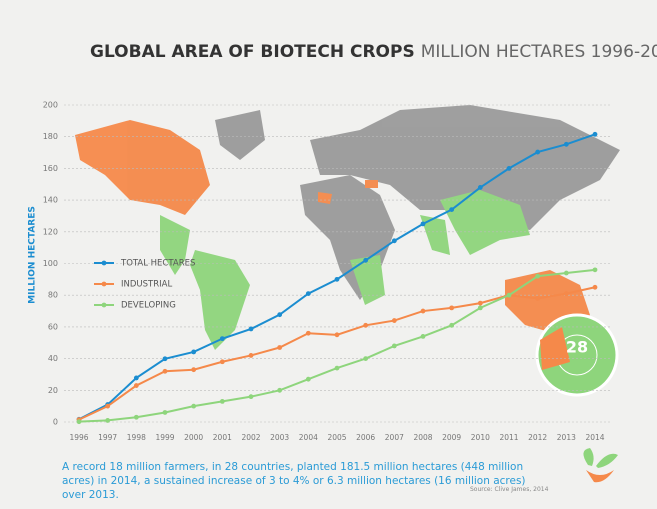 This screenshot has height=509, width=657. Describe the element at coordinates (600, 465) in the screenshot. I see `logo` at that location.